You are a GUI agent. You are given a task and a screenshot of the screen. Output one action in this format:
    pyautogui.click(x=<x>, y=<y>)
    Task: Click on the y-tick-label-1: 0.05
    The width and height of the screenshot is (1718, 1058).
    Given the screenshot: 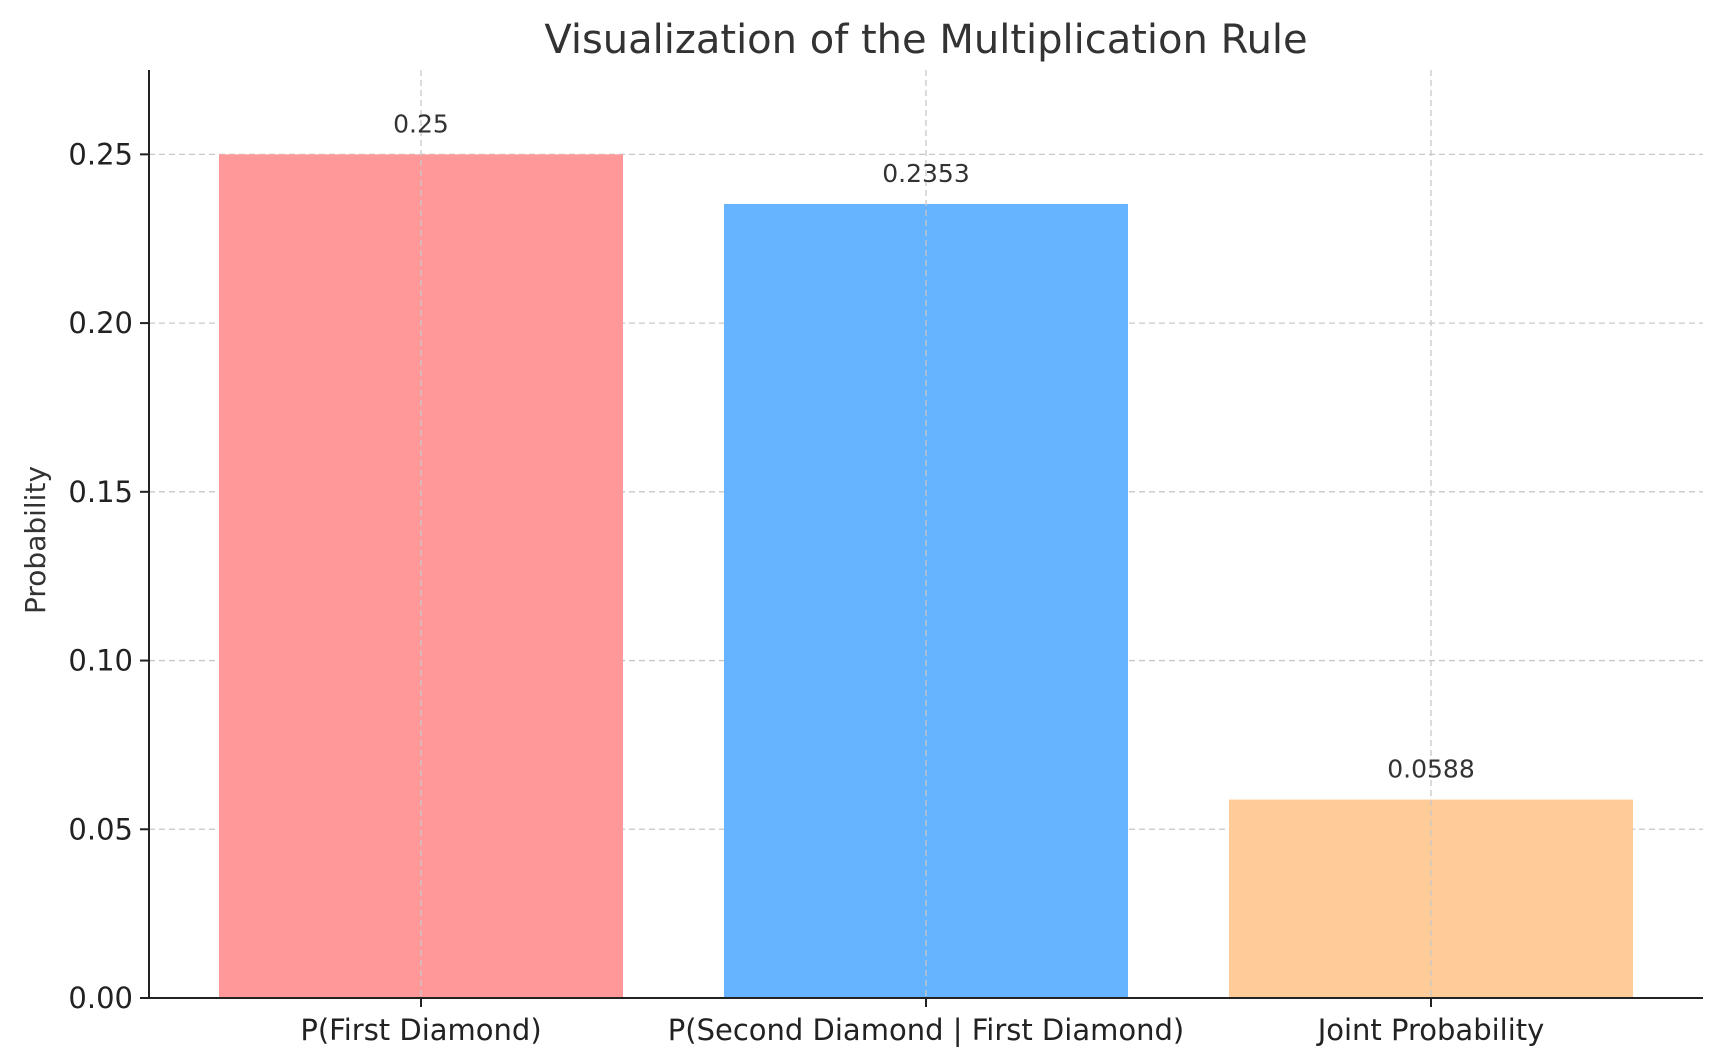 What is the action you would take?
    pyautogui.click(x=100, y=829)
    